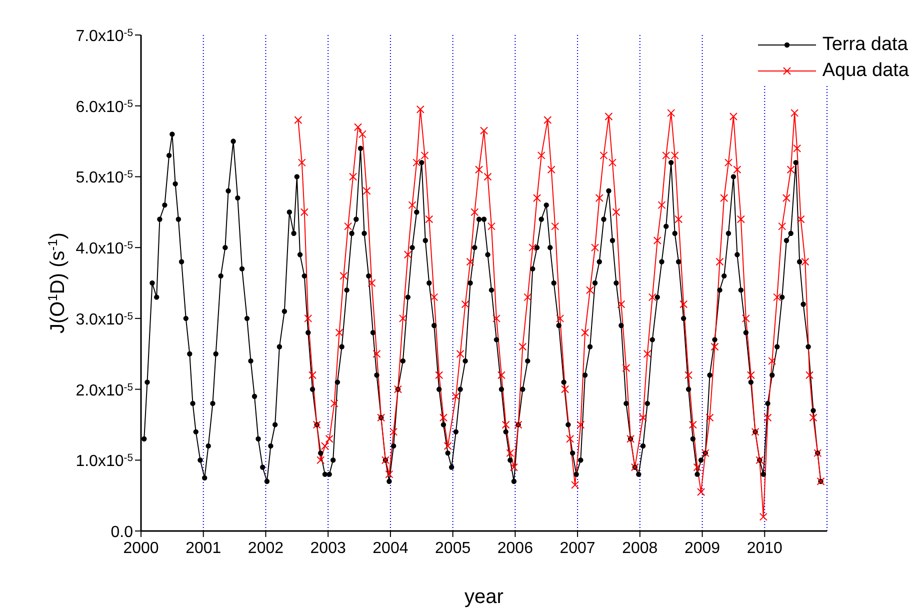 This screenshot has height=612, width=913. I want to click on x-tick-label: 2003, so click(328, 548).